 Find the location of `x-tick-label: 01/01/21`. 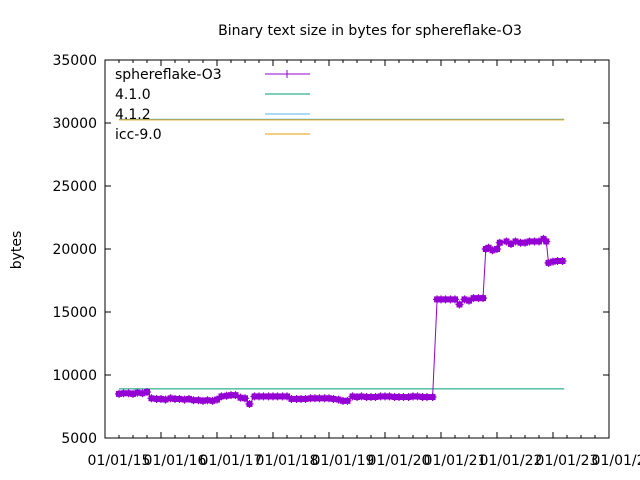

x-tick-label: 01/01/21 is located at coordinates (455, 461).